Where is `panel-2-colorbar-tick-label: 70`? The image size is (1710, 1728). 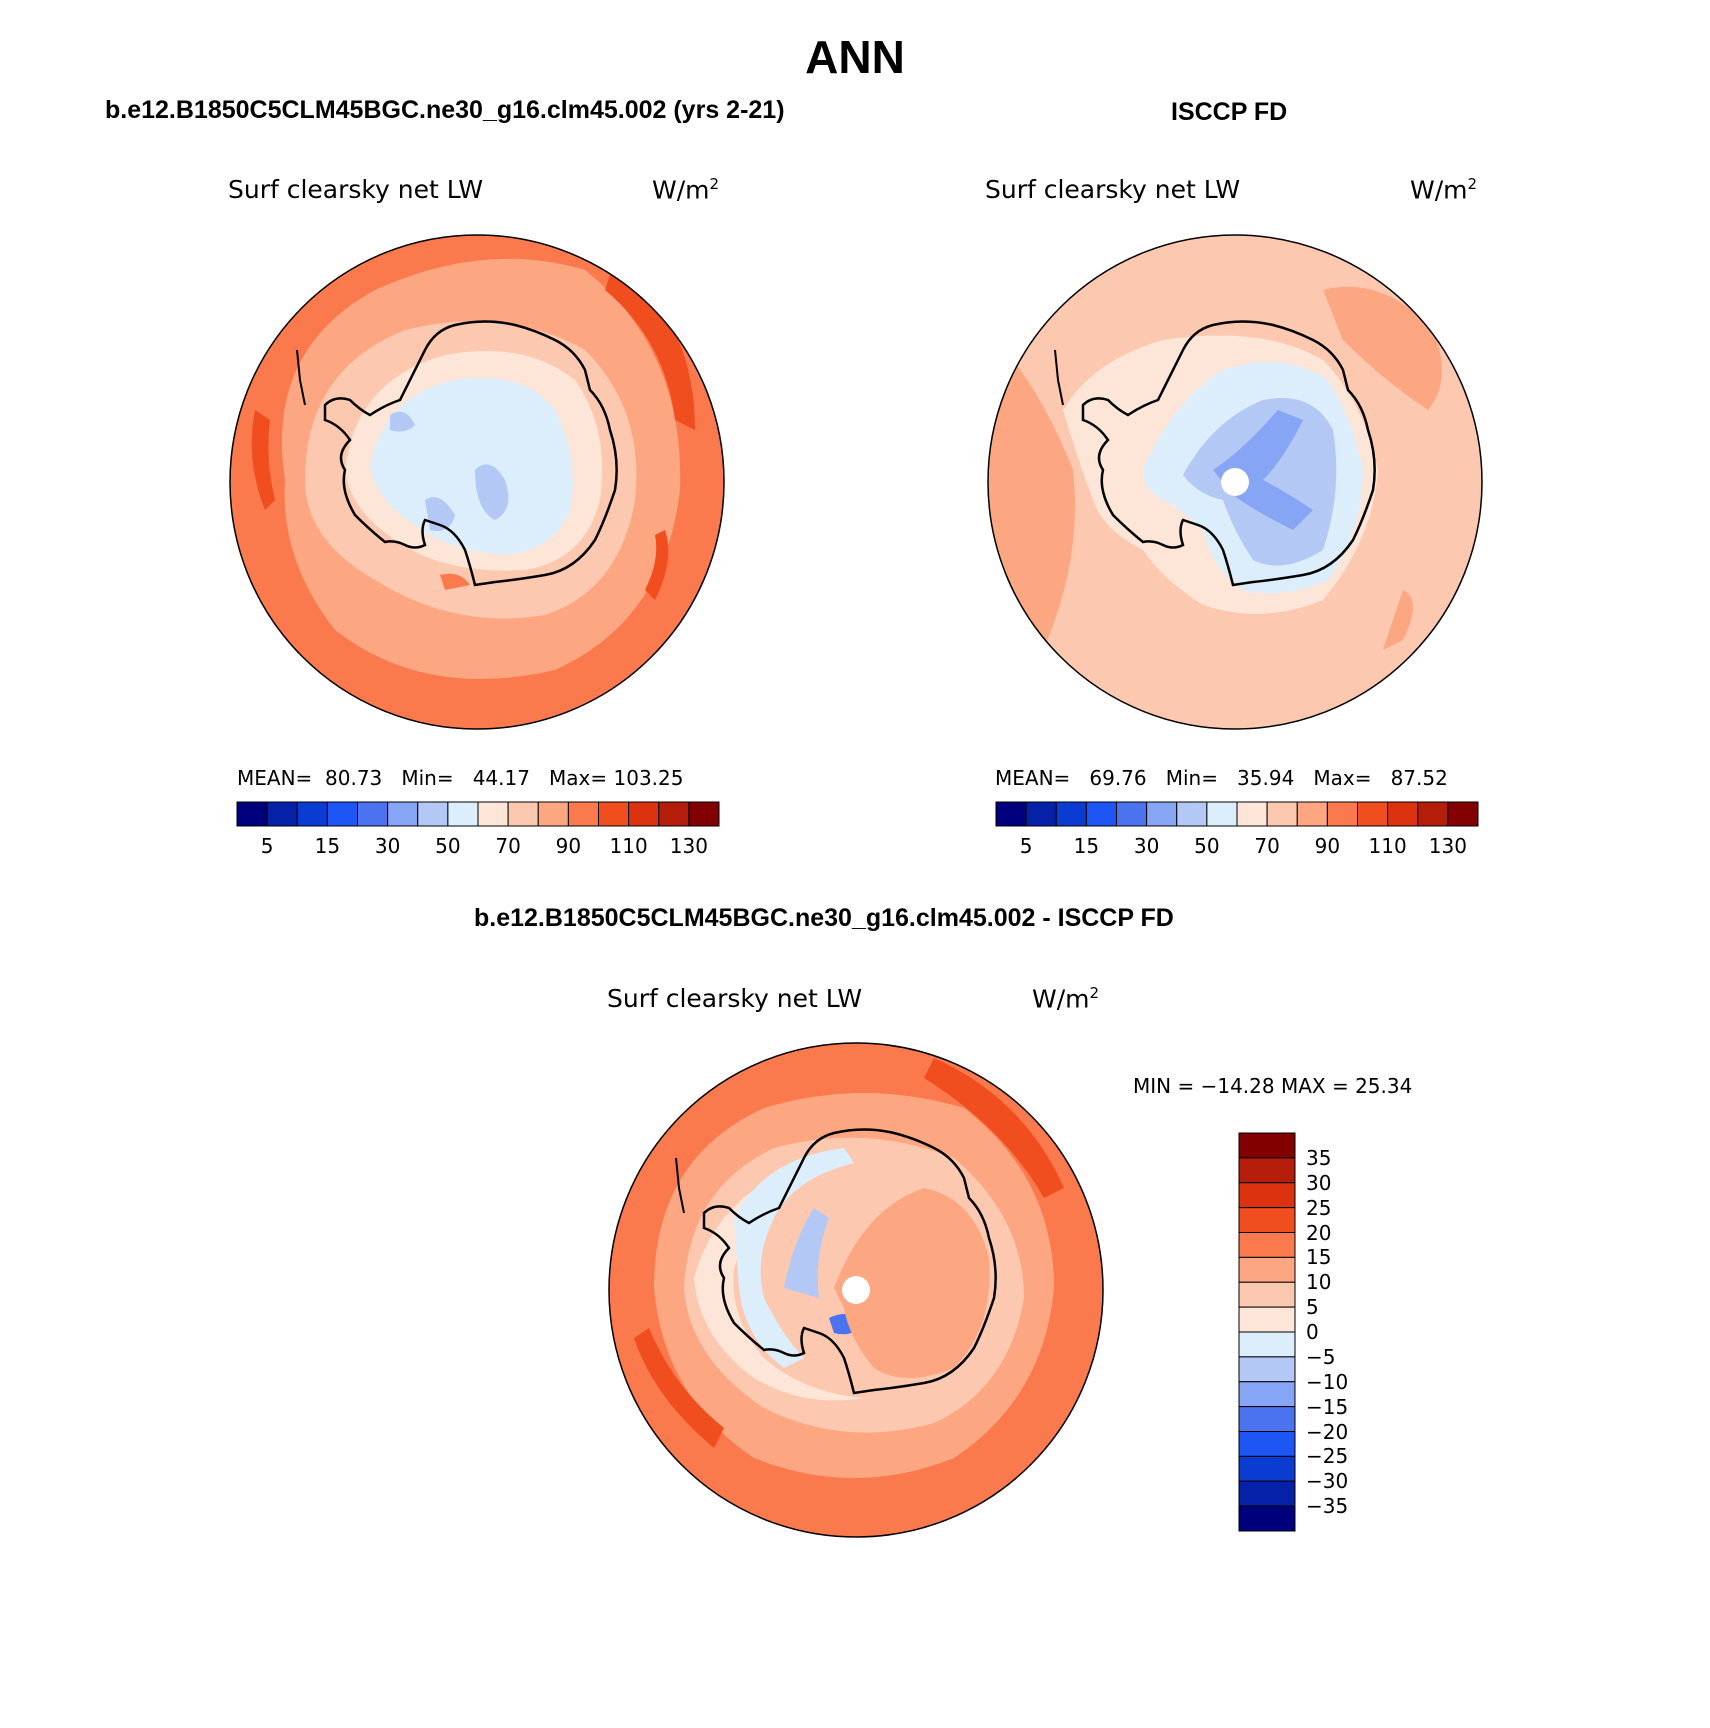
panel-2-colorbar-tick-label: 70 is located at coordinates (1267, 846).